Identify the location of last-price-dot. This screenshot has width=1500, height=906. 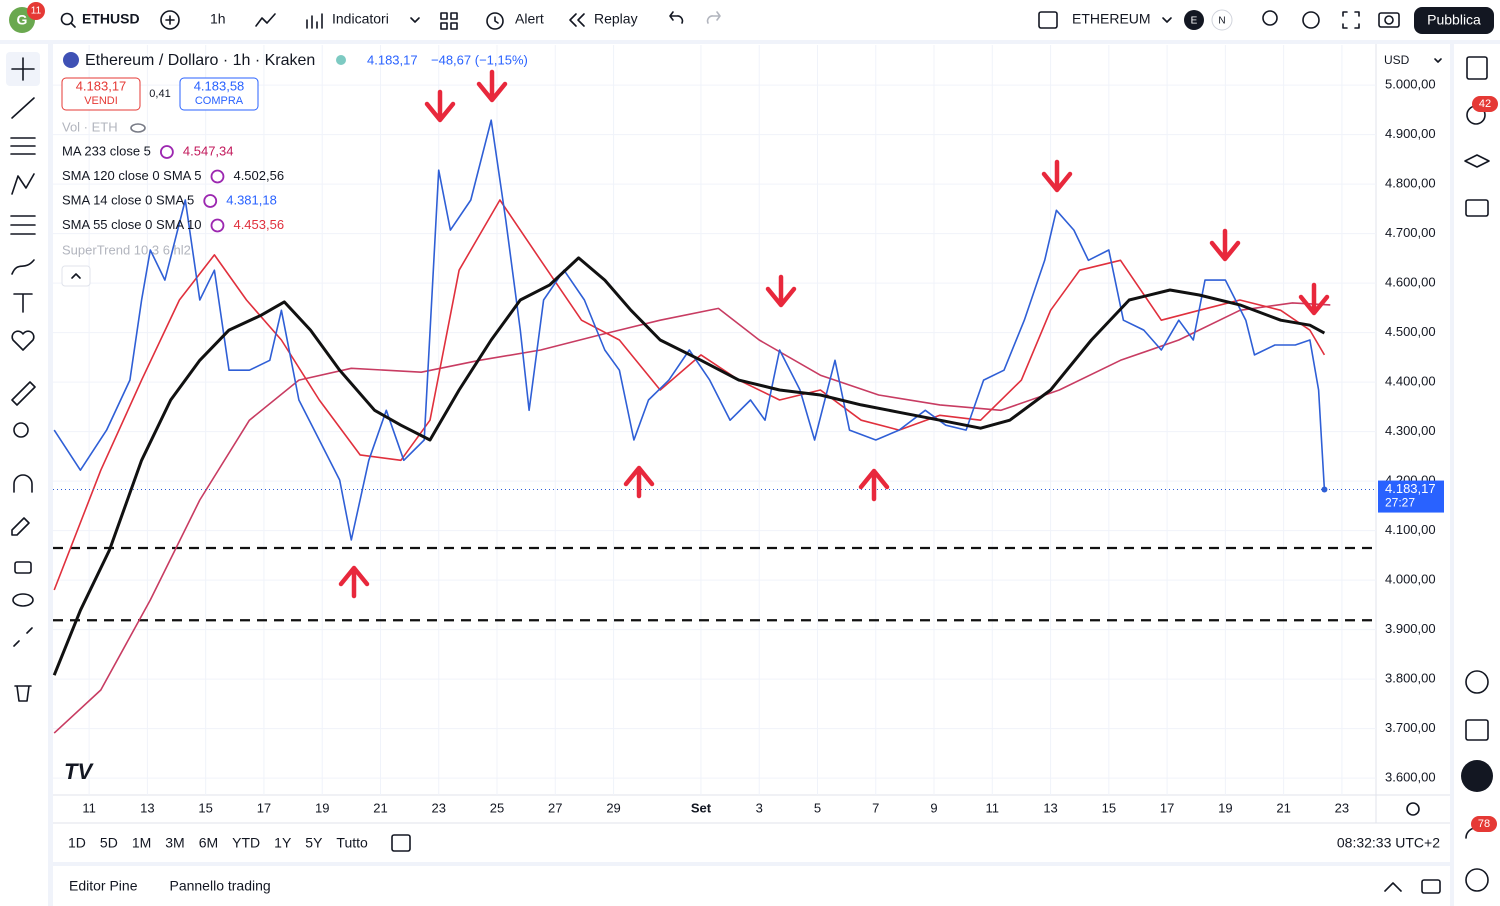
(1324, 489).